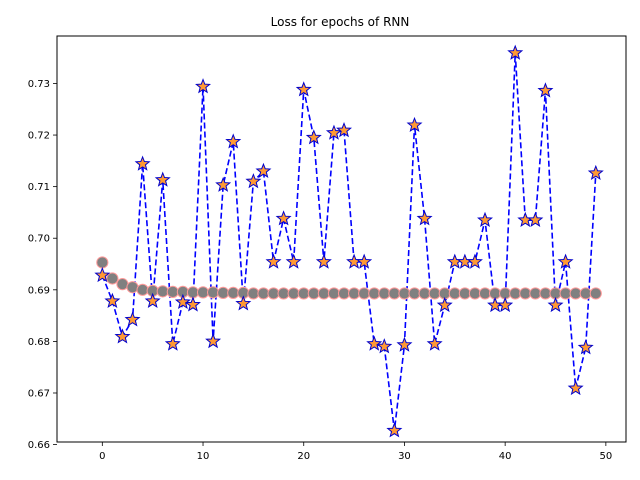 This screenshot has height=480, width=640. What do you see at coordinates (605, 456) in the screenshot?
I see `x-tick-label-50: 50` at bounding box center [605, 456].